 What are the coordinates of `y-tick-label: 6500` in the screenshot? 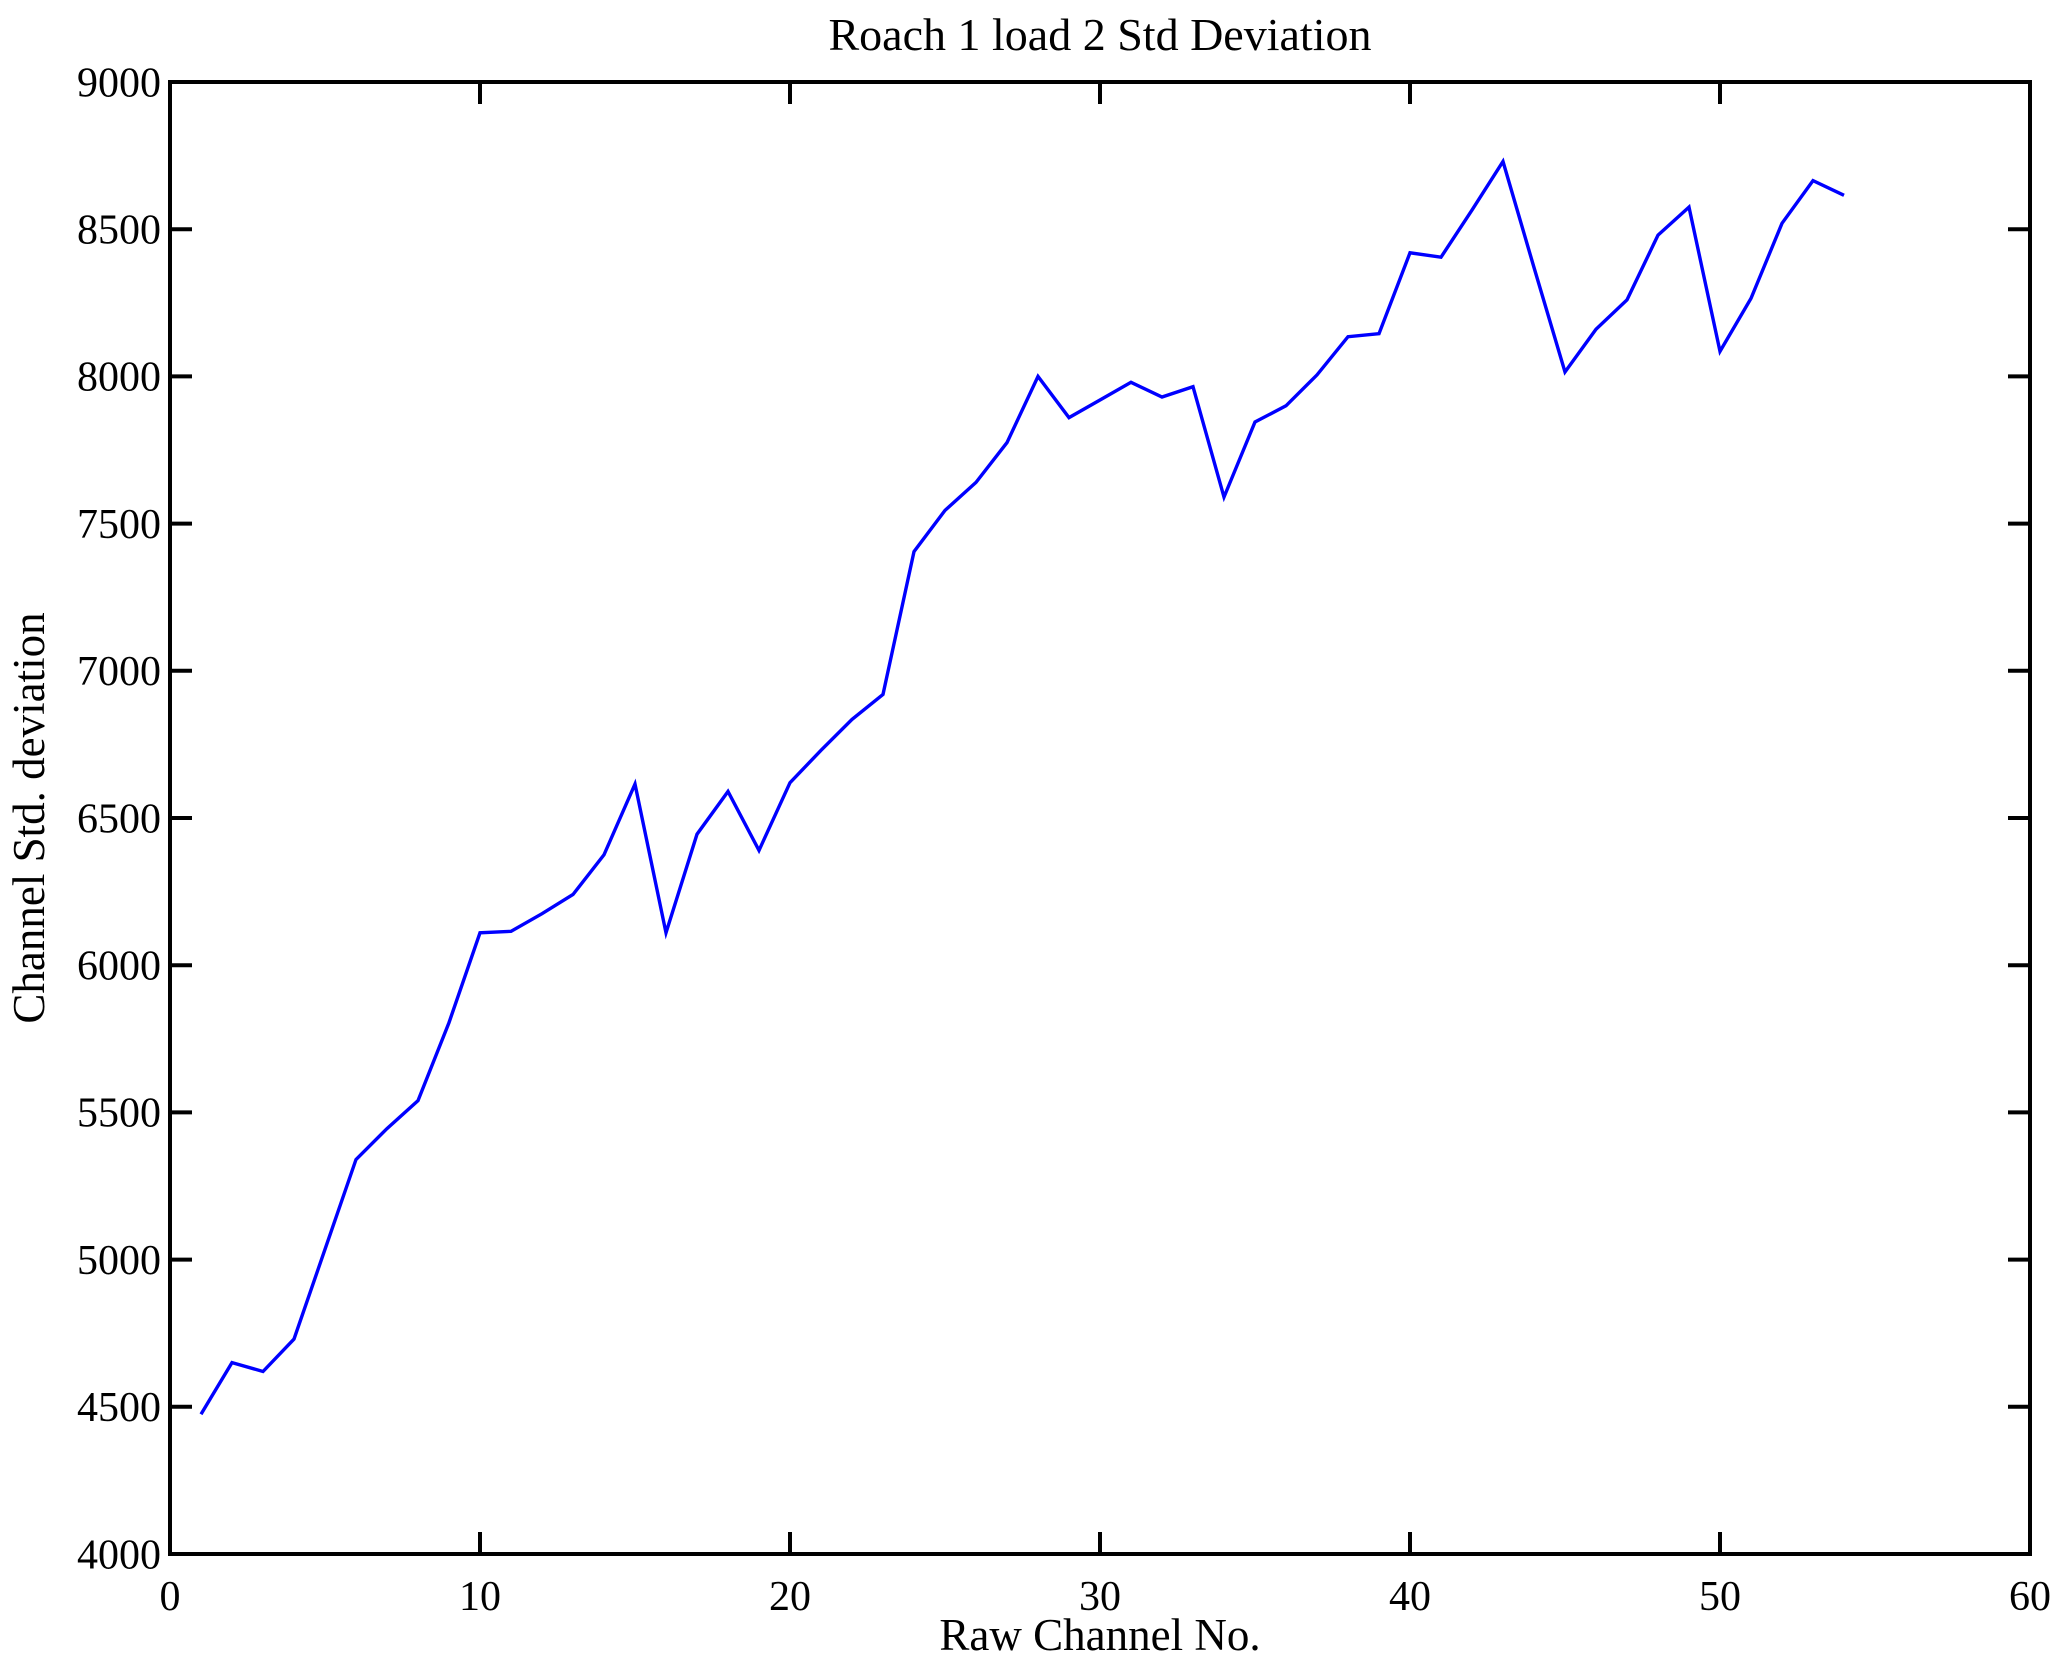 It's located at (119, 819).